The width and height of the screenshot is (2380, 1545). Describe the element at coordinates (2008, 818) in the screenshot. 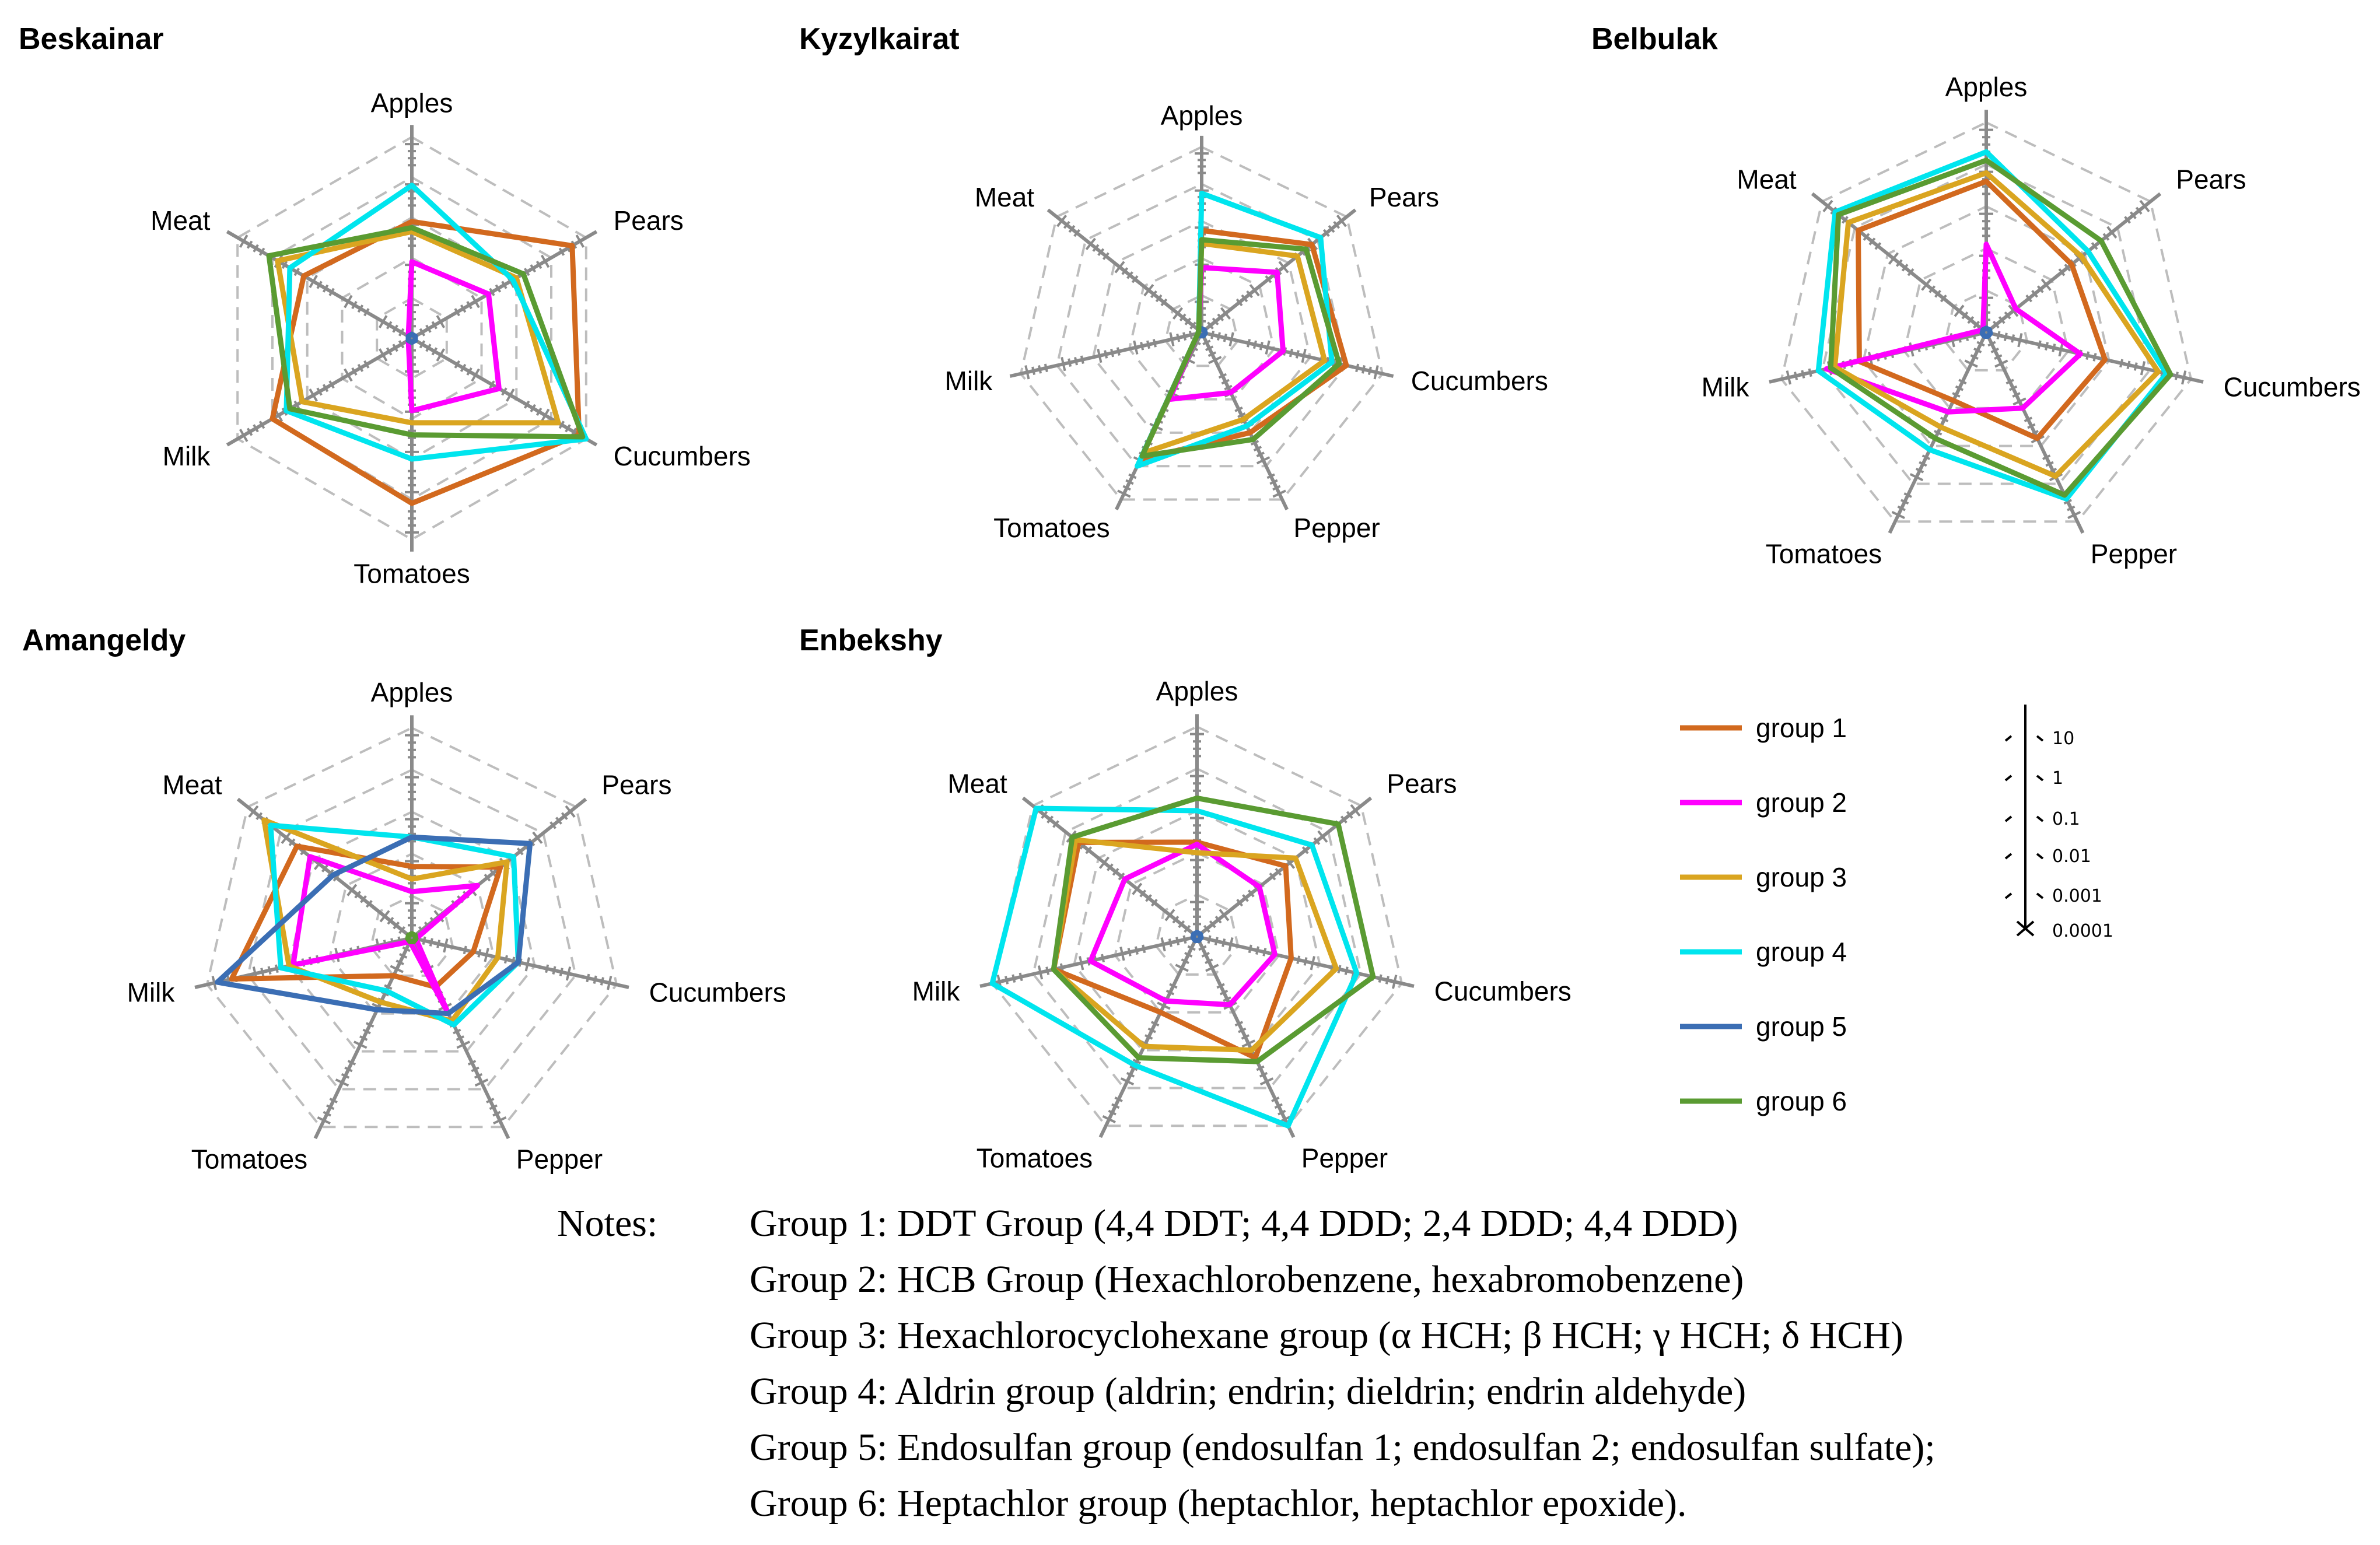

I see `scale-tick-mark` at that location.